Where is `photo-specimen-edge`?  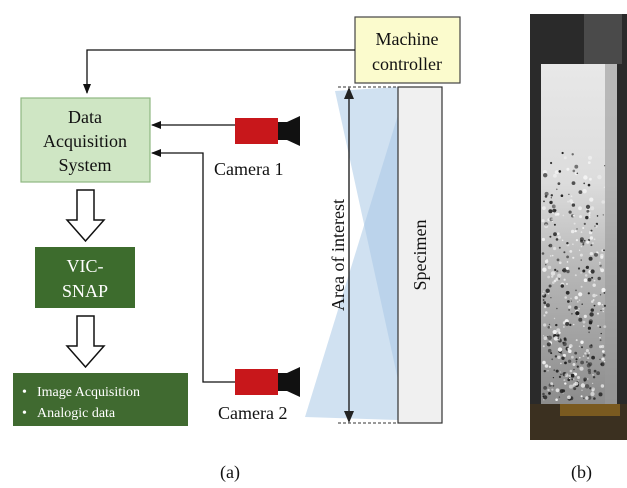
photo-specimen-edge is located at coordinates (611, 234).